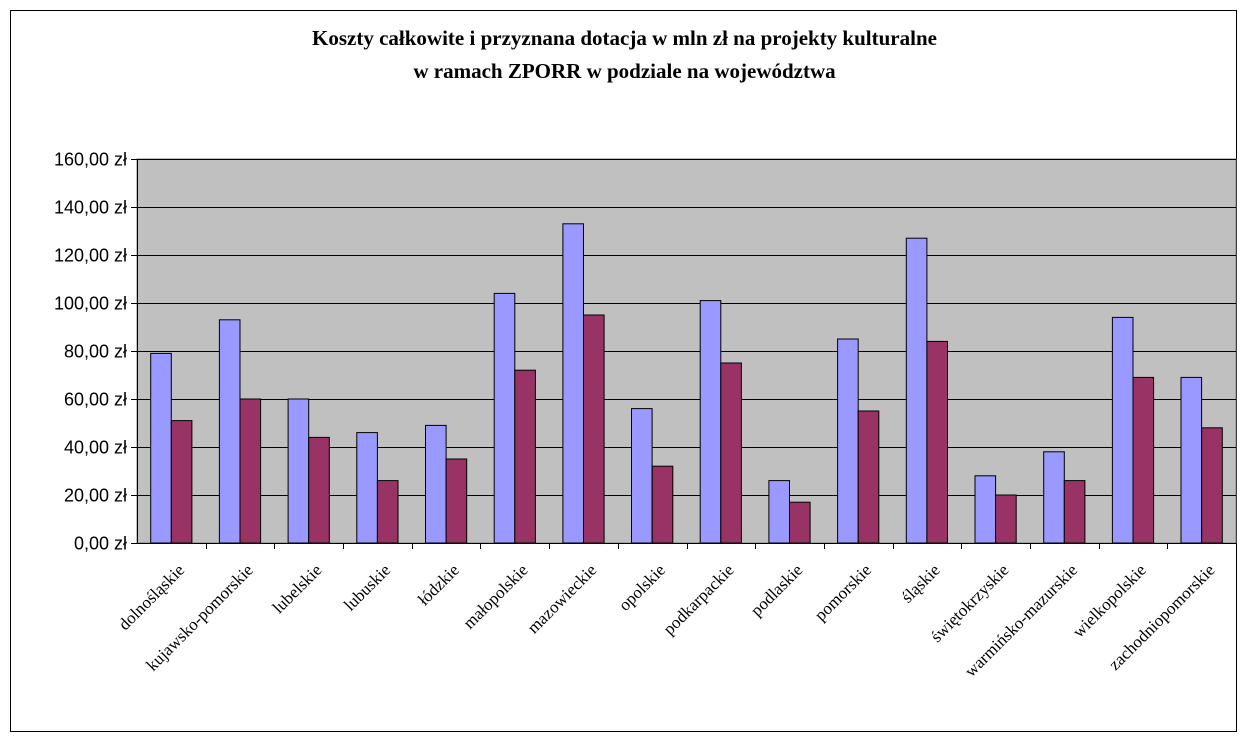 Image resolution: width=1249 pixels, height=744 pixels. What do you see at coordinates (438, 584) in the screenshot?
I see `x-category-label: łódzkie` at bounding box center [438, 584].